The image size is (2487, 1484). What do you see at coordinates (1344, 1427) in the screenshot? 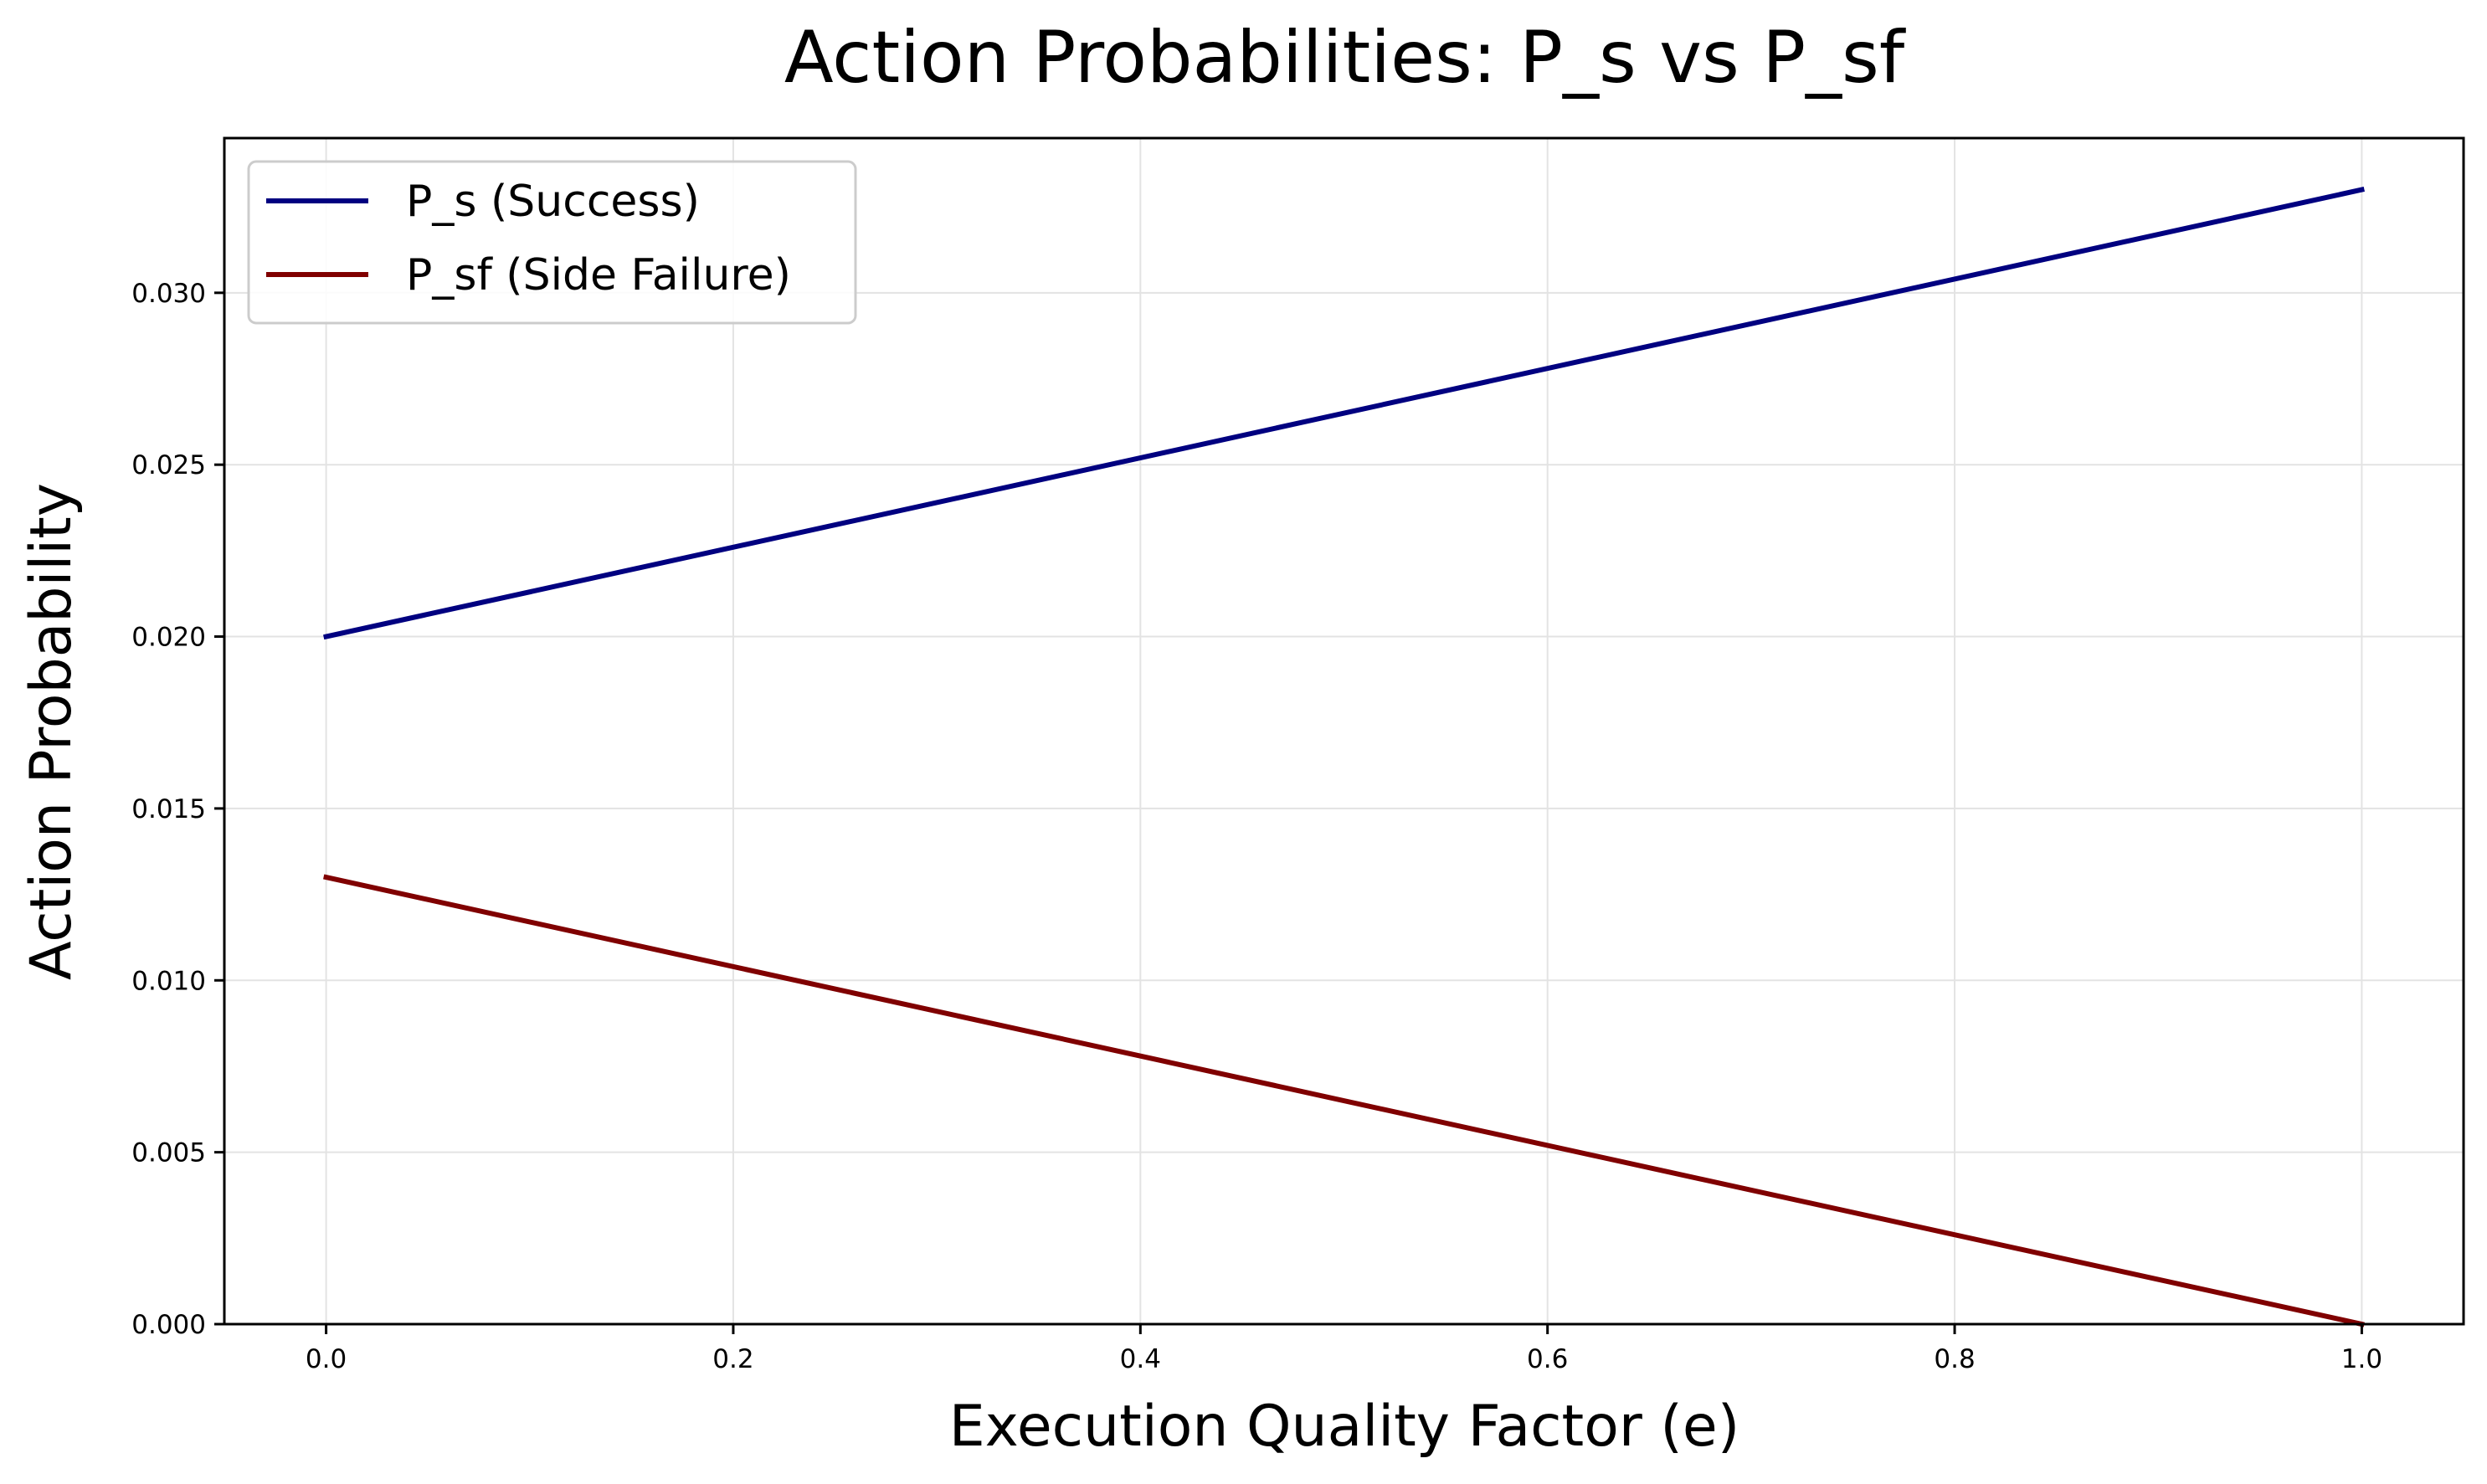
I see `x-axis-title: Execution Quality Factor (e)` at bounding box center [1344, 1427].